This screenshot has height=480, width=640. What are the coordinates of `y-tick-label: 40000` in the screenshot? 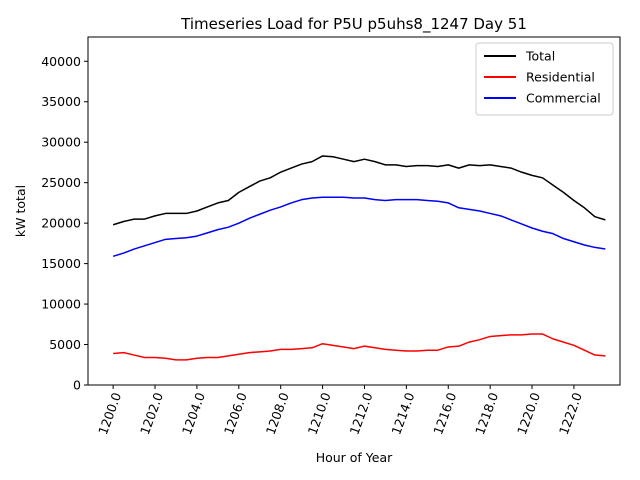 It's located at (61, 61).